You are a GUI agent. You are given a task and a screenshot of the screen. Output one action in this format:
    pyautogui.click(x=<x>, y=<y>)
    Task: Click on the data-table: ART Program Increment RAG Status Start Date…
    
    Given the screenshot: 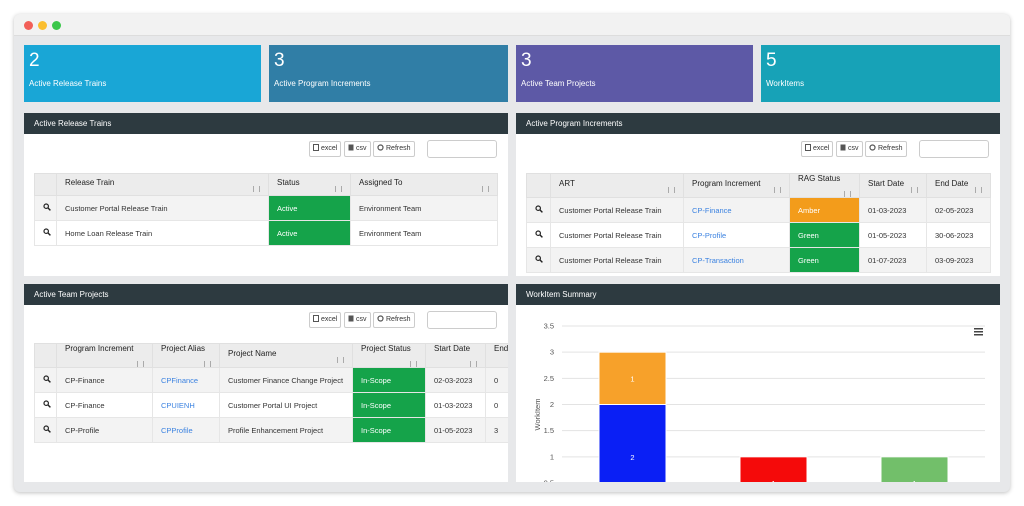 What is the action you would take?
    pyautogui.click(x=758, y=223)
    